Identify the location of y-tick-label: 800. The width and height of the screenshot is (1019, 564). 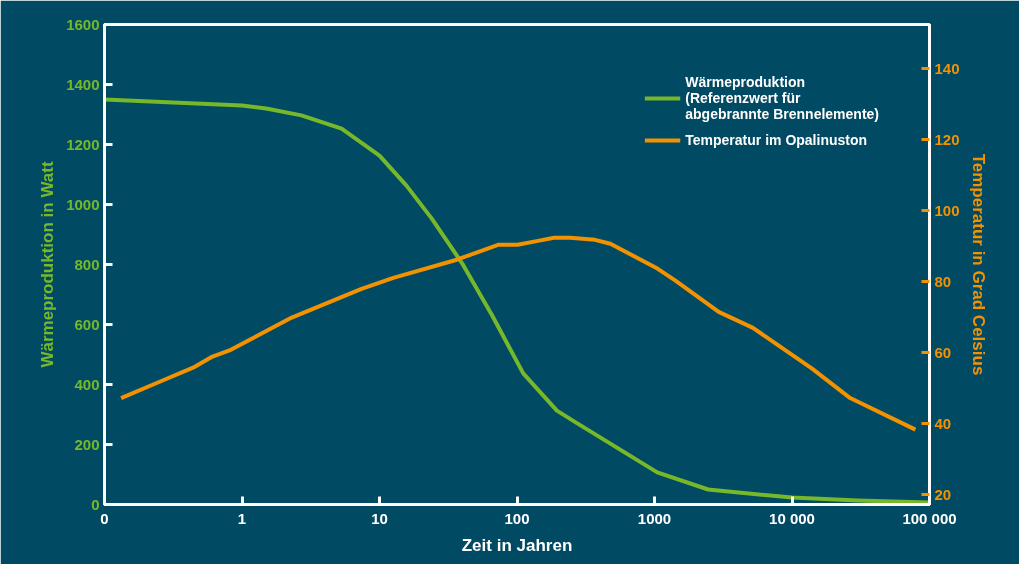
(87, 264).